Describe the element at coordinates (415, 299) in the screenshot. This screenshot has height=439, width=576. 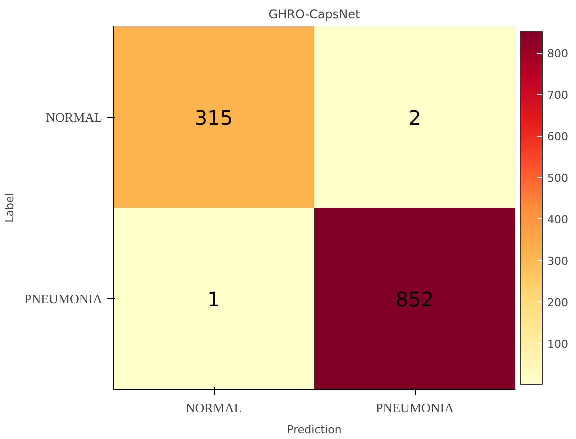
I see `data-label: 852` at that location.